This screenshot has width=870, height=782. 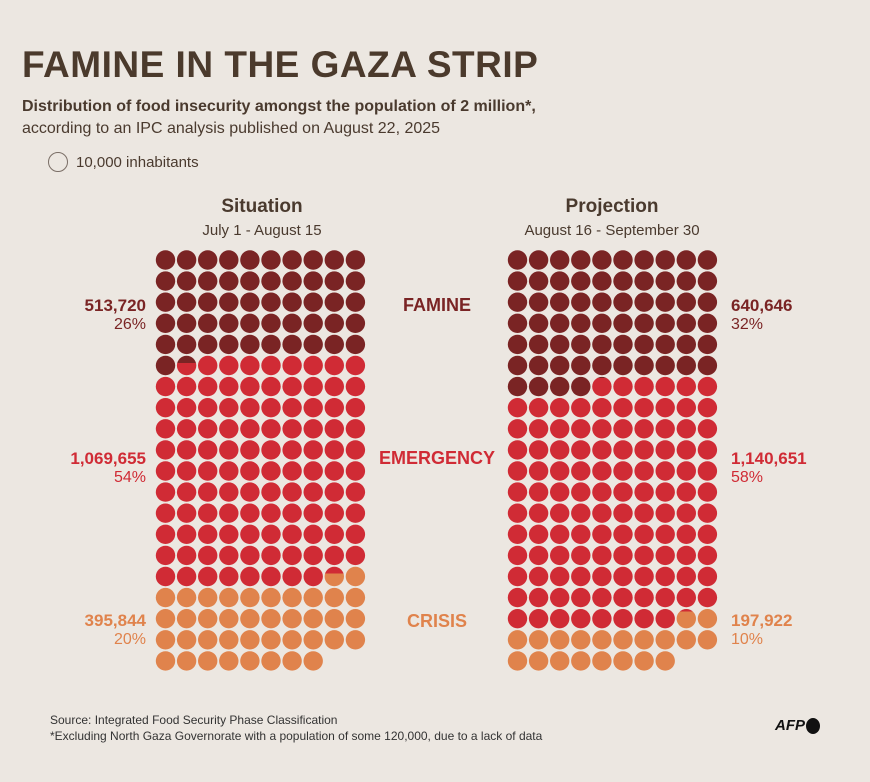 What do you see at coordinates (123, 162) in the screenshot?
I see `legend: 10,000 inhabitants` at bounding box center [123, 162].